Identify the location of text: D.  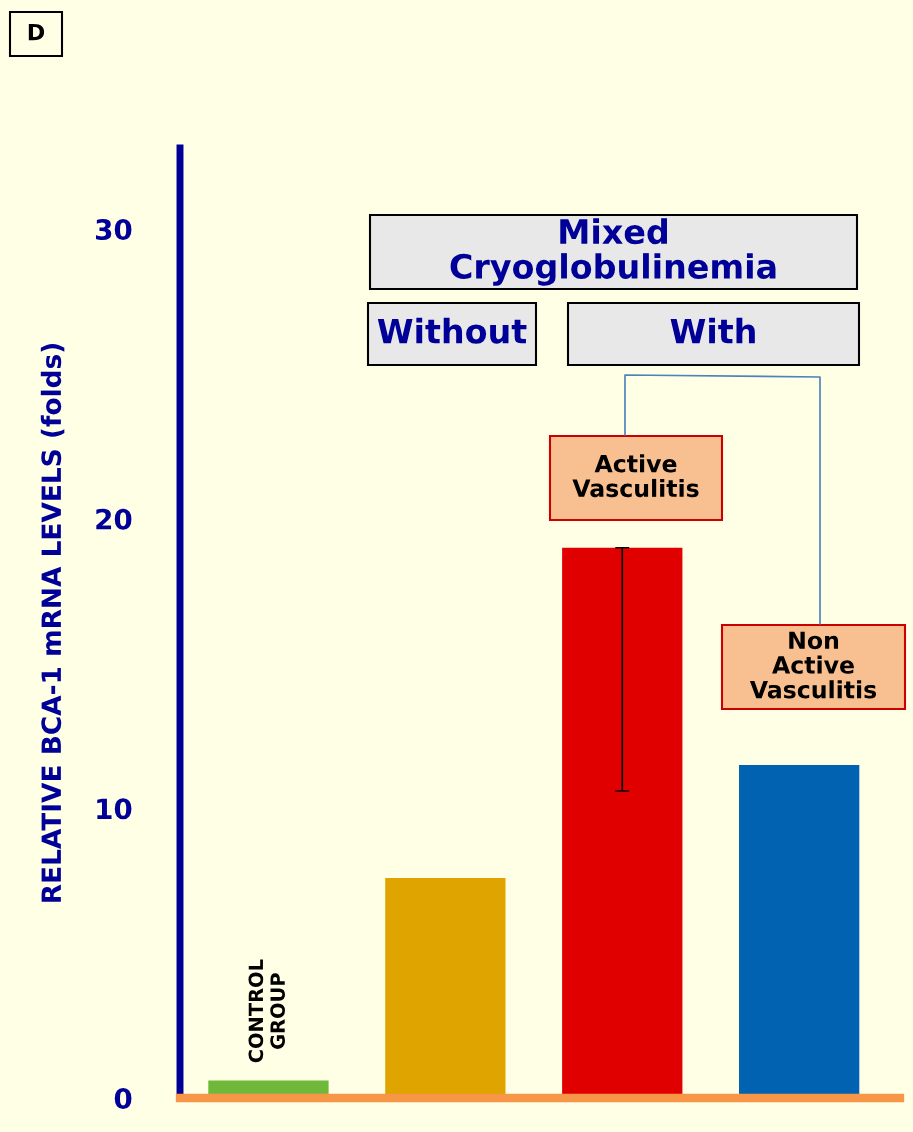
(36, 32).